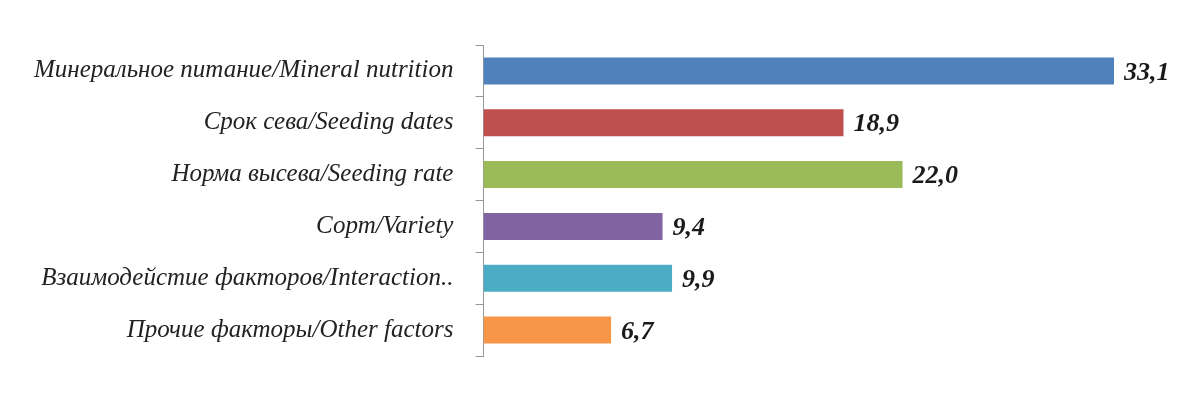 The width and height of the screenshot is (1192, 401). Describe the element at coordinates (328, 121) in the screenshot. I see `y-tick-label: Срок сева/Seeding dates` at that location.